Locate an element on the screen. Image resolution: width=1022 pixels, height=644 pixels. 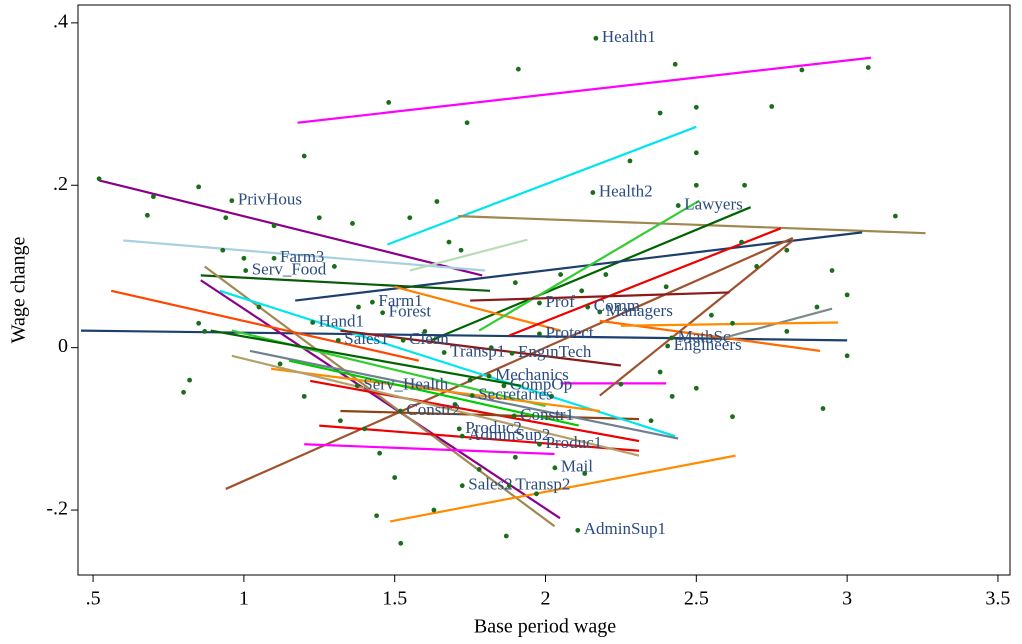
y-tick-label: .2 is located at coordinates (60, 184).